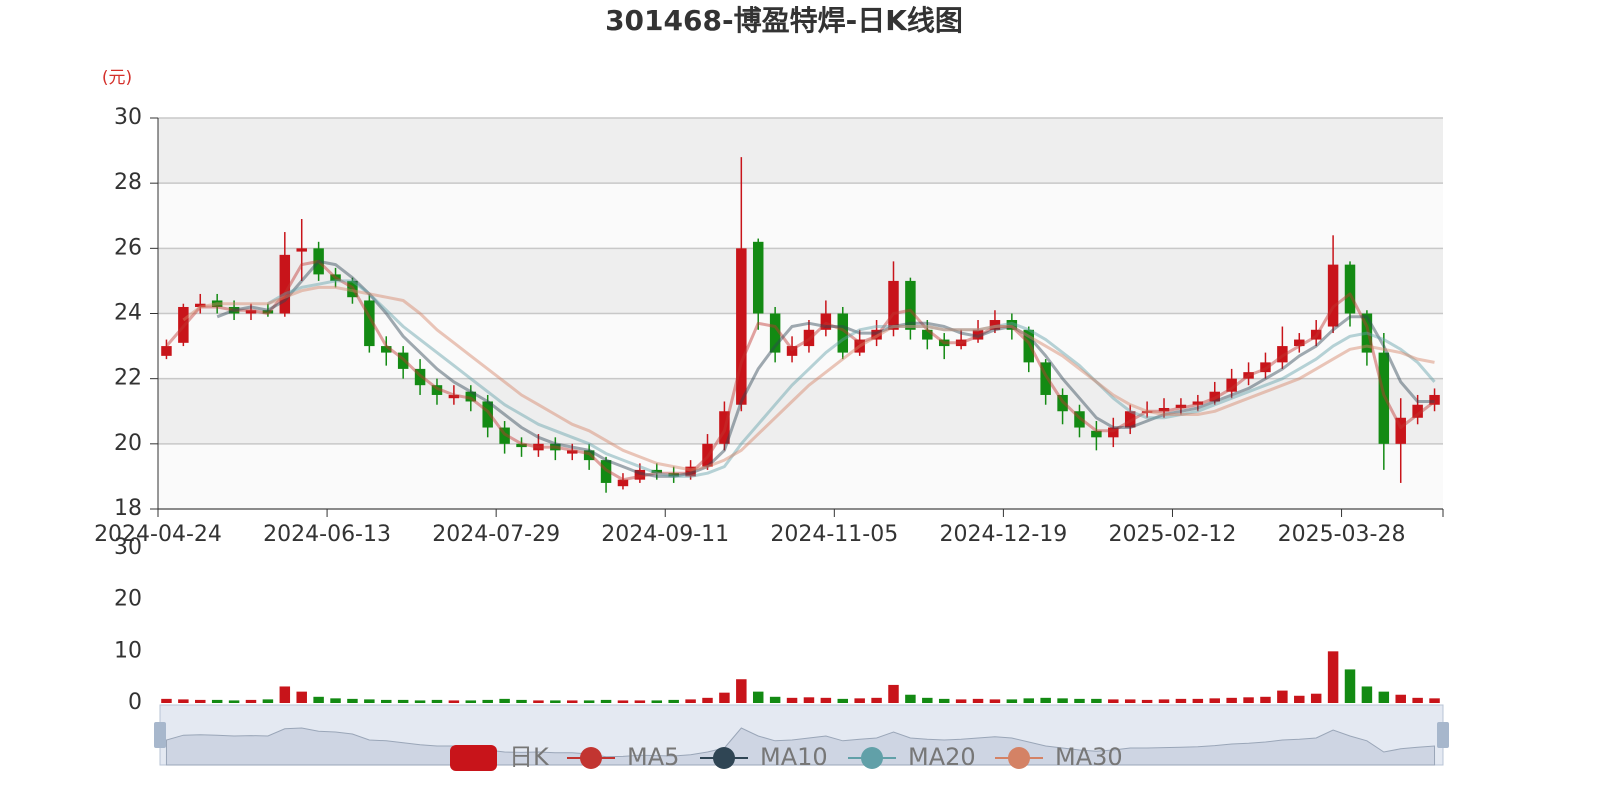 The width and height of the screenshot is (1600, 800). What do you see at coordinates (327, 534) in the screenshot?
I see `x-tick-label: 2024-06-13` at bounding box center [327, 534].